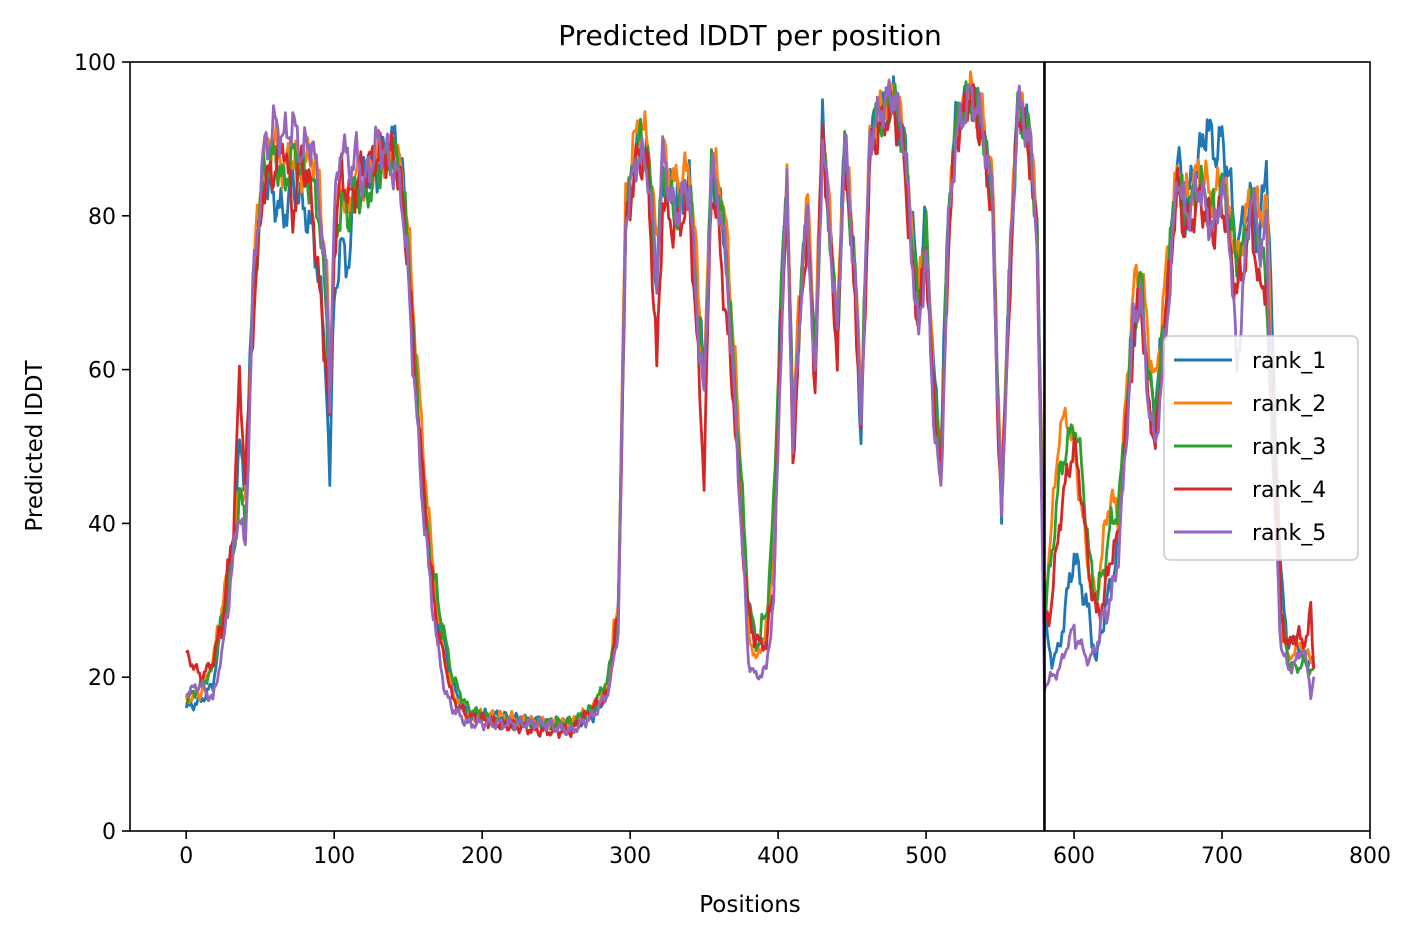  Describe the element at coordinates (750, 35) in the screenshot. I see `chart-title: Predicted lDDT per position` at that location.